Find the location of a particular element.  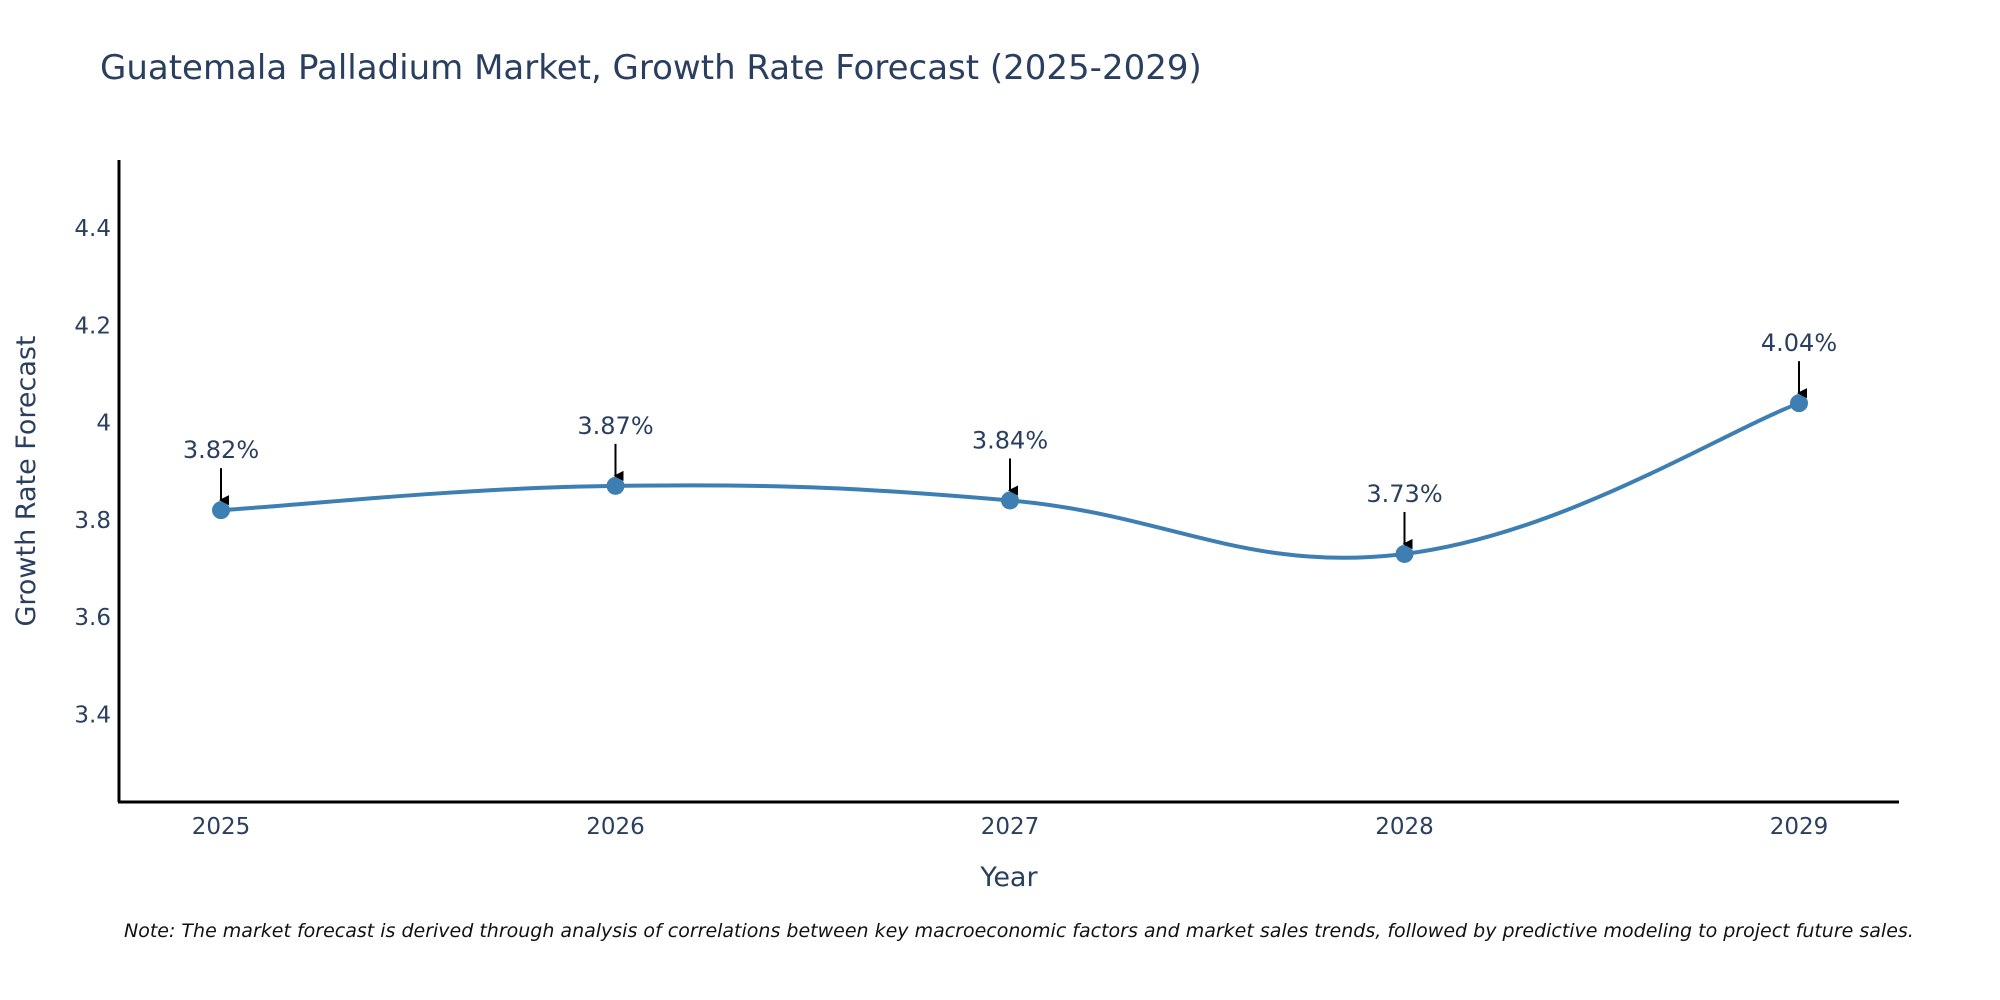

x-tick-label: 2026 is located at coordinates (615, 827).